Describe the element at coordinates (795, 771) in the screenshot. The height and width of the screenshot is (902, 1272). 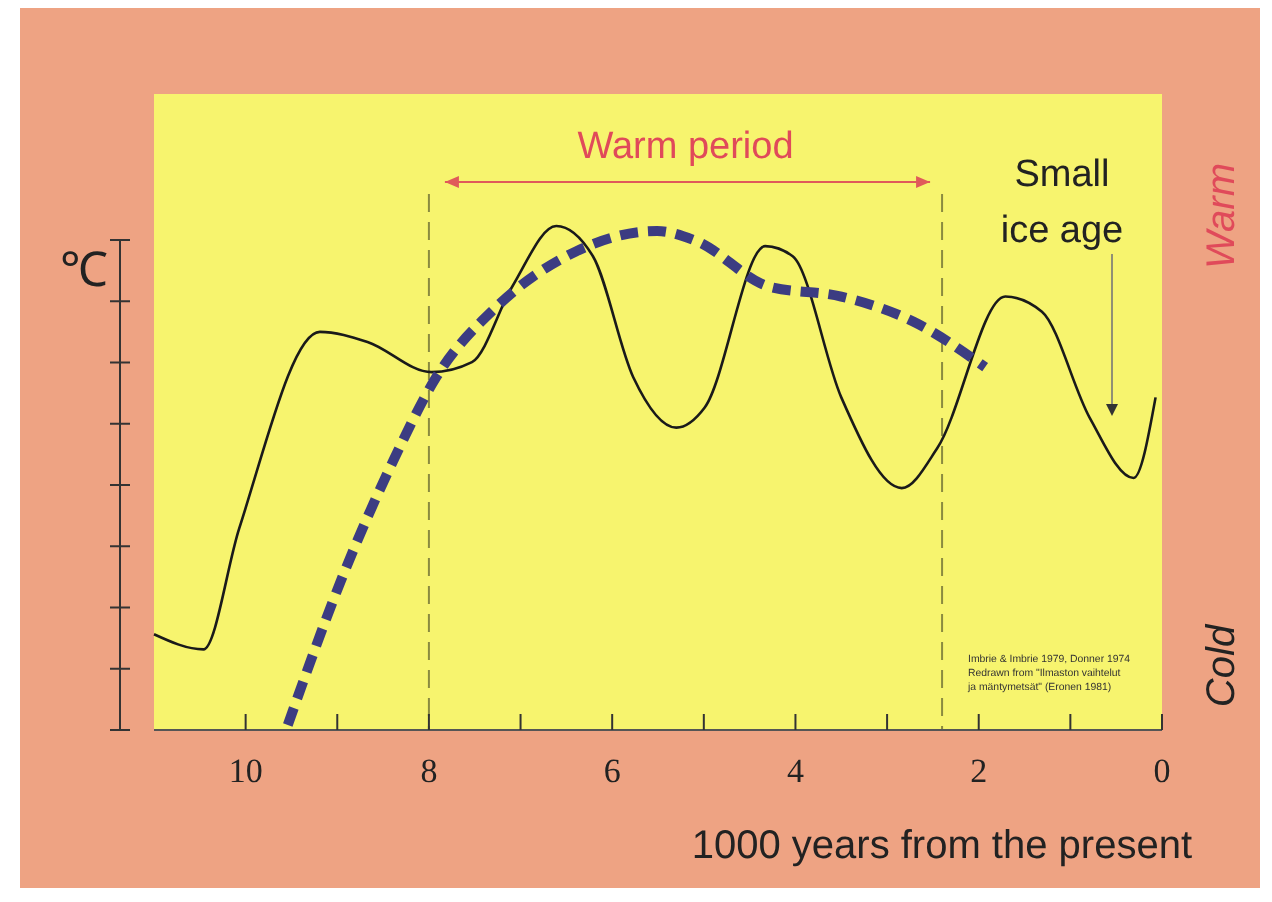
I see `x-tick-label: 4` at that location.